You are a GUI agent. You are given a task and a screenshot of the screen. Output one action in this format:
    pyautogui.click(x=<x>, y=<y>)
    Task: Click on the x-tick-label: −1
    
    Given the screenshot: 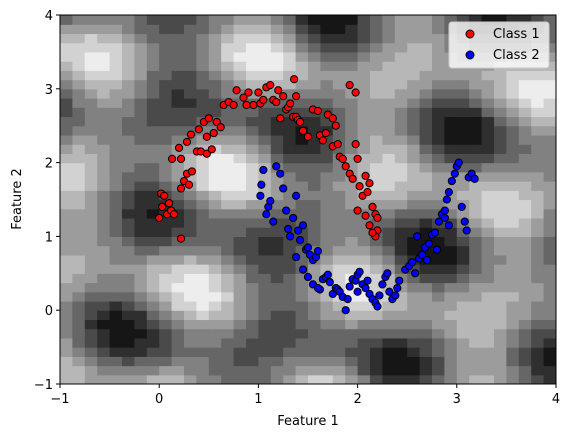 What is the action you would take?
    pyautogui.click(x=59, y=399)
    